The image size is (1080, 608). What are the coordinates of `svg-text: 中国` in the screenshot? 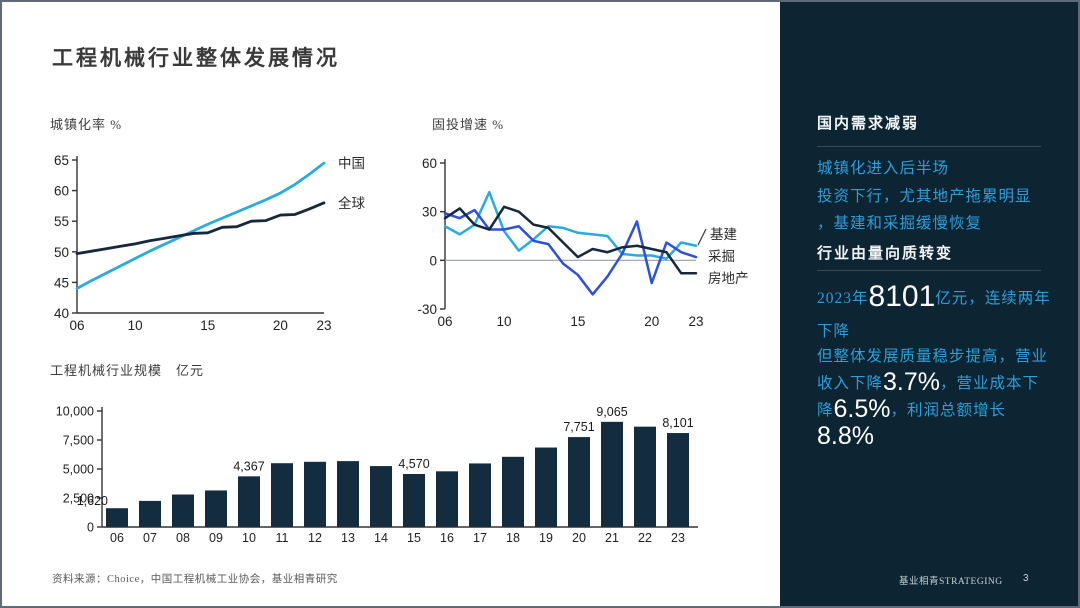 It's located at (351, 163).